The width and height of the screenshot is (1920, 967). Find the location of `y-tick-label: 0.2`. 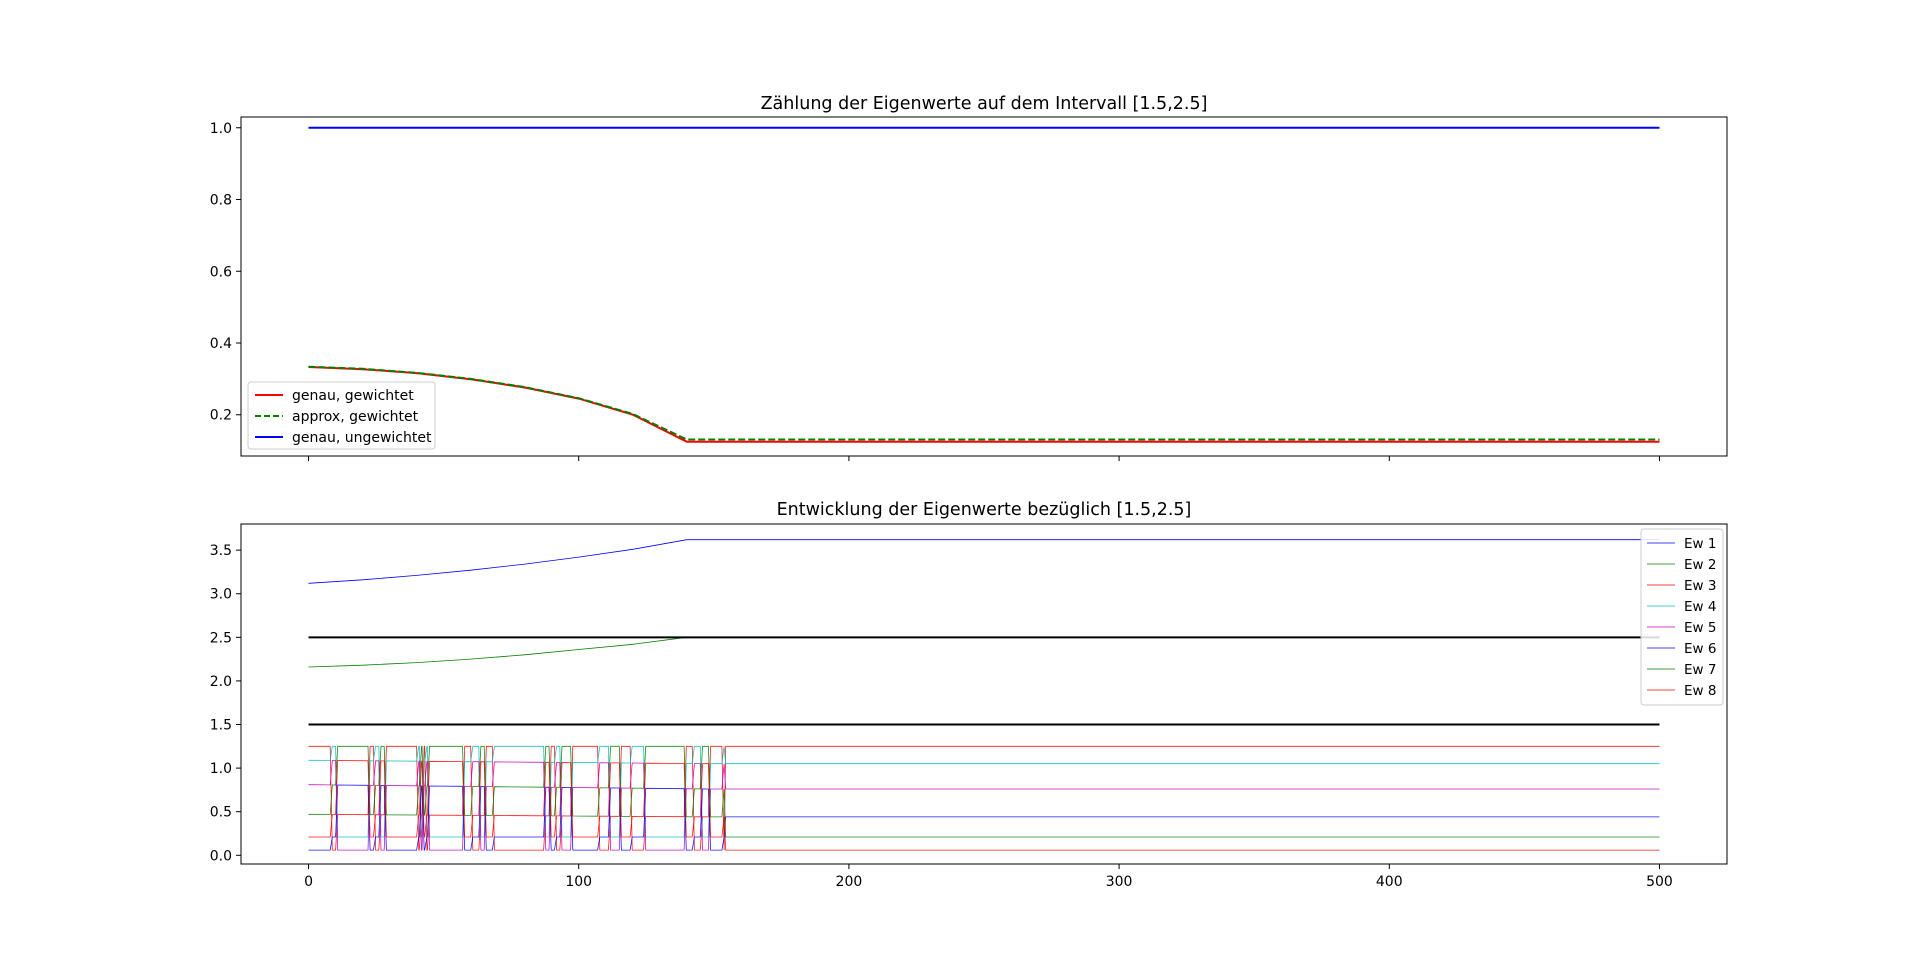

y-tick-label: 0.2 is located at coordinates (221, 416).